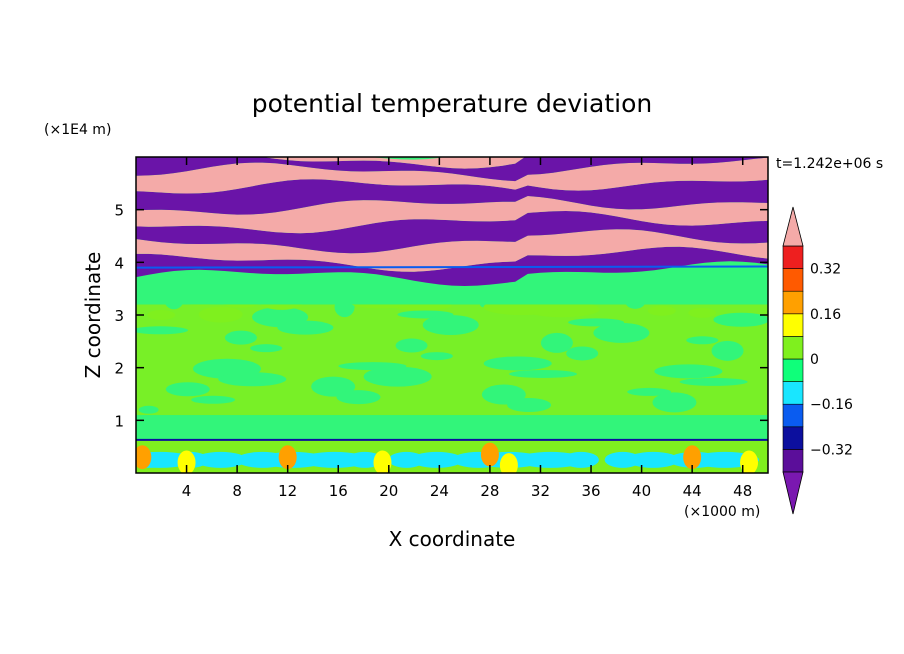  What do you see at coordinates (338, 491) in the screenshot?
I see `x-tick-label: 16` at bounding box center [338, 491].